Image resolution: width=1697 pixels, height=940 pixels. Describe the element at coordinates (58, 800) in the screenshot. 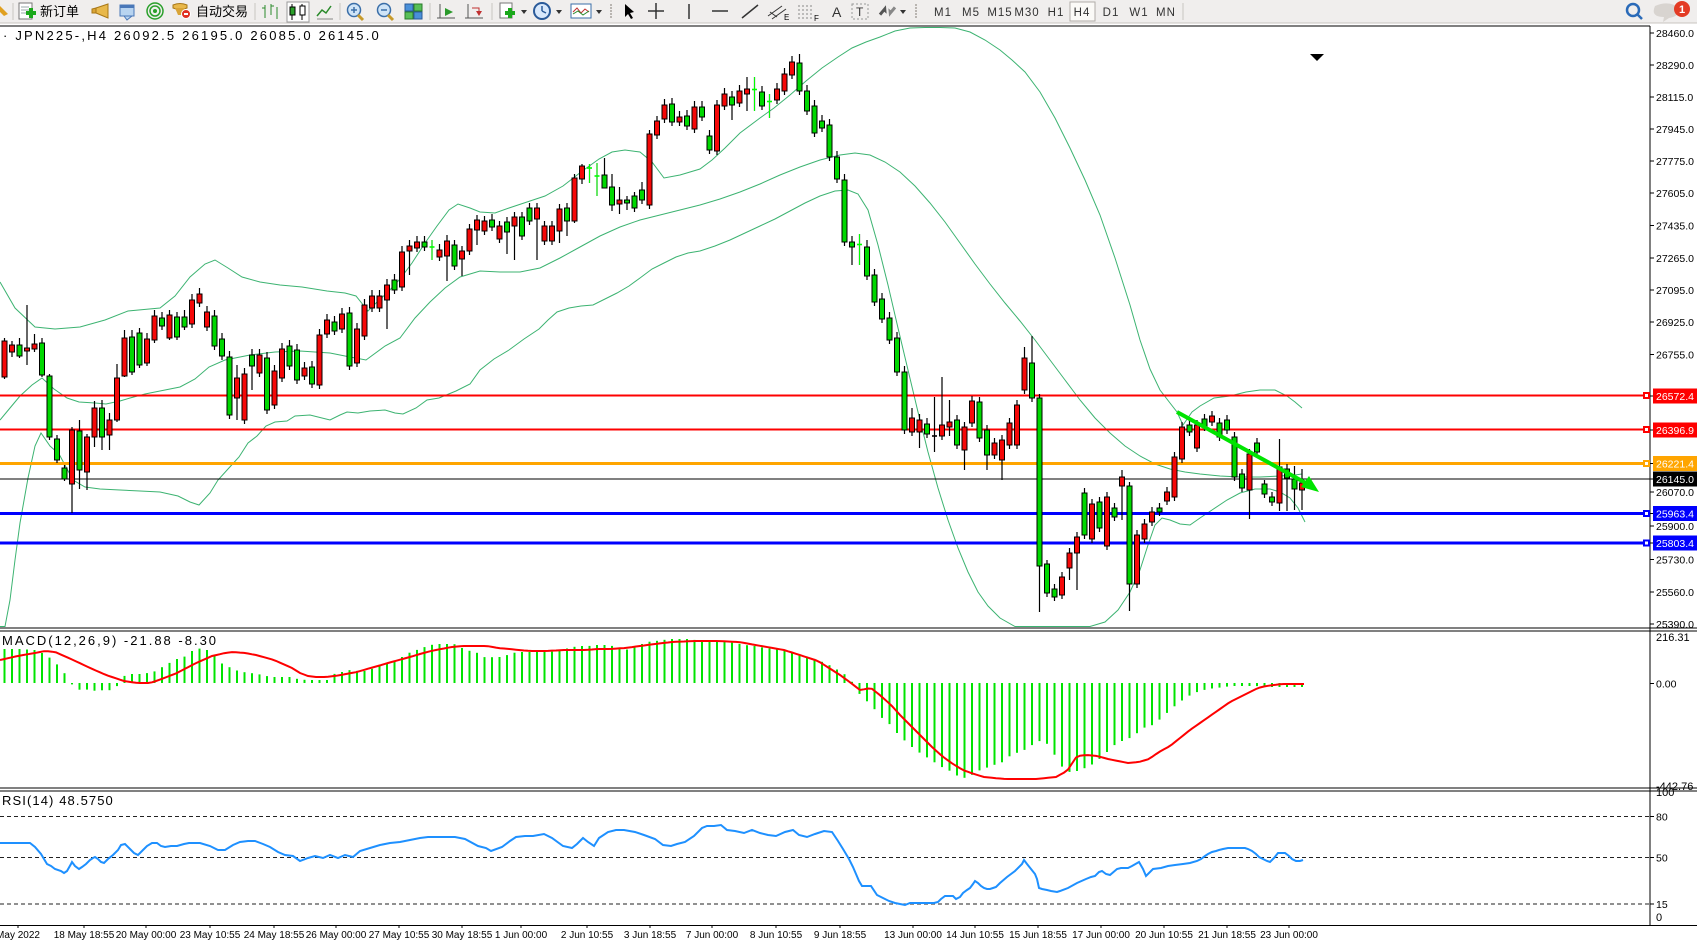

I see `svg-text: RSI(14) 48.5750` at that location.